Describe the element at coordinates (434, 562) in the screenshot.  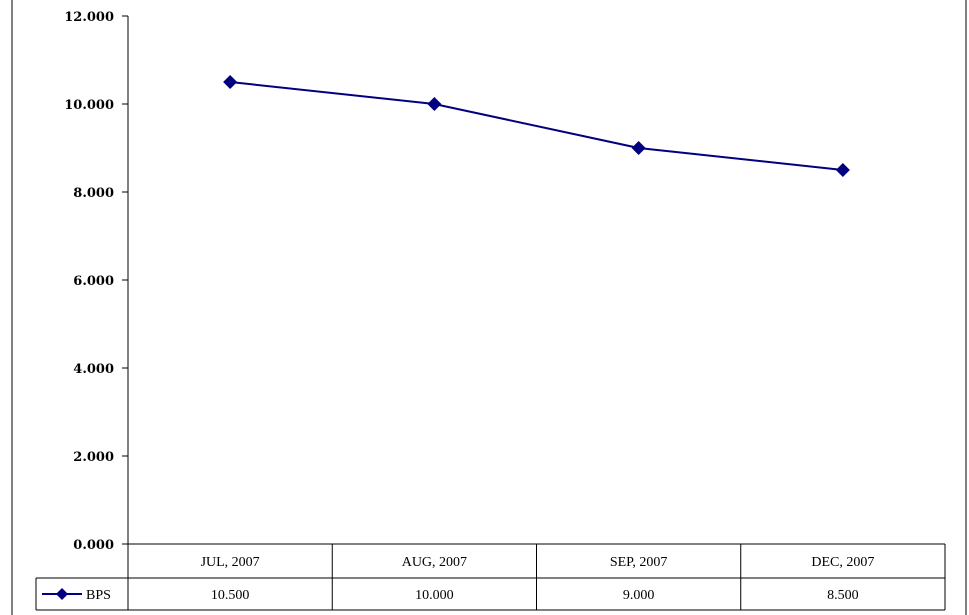
I see `category-label: AUG, 2007` at that location.